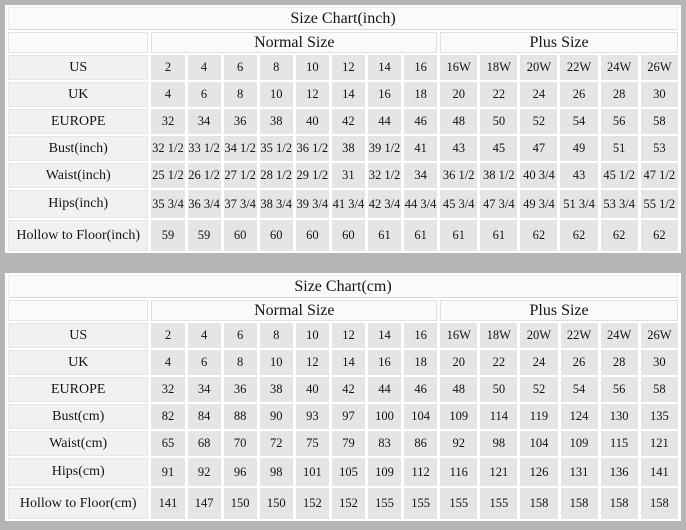 Image resolution: width=686 pixels, height=530 pixels. Describe the element at coordinates (276, 148) in the screenshot. I see `size-cell: 35 1/2` at that location.